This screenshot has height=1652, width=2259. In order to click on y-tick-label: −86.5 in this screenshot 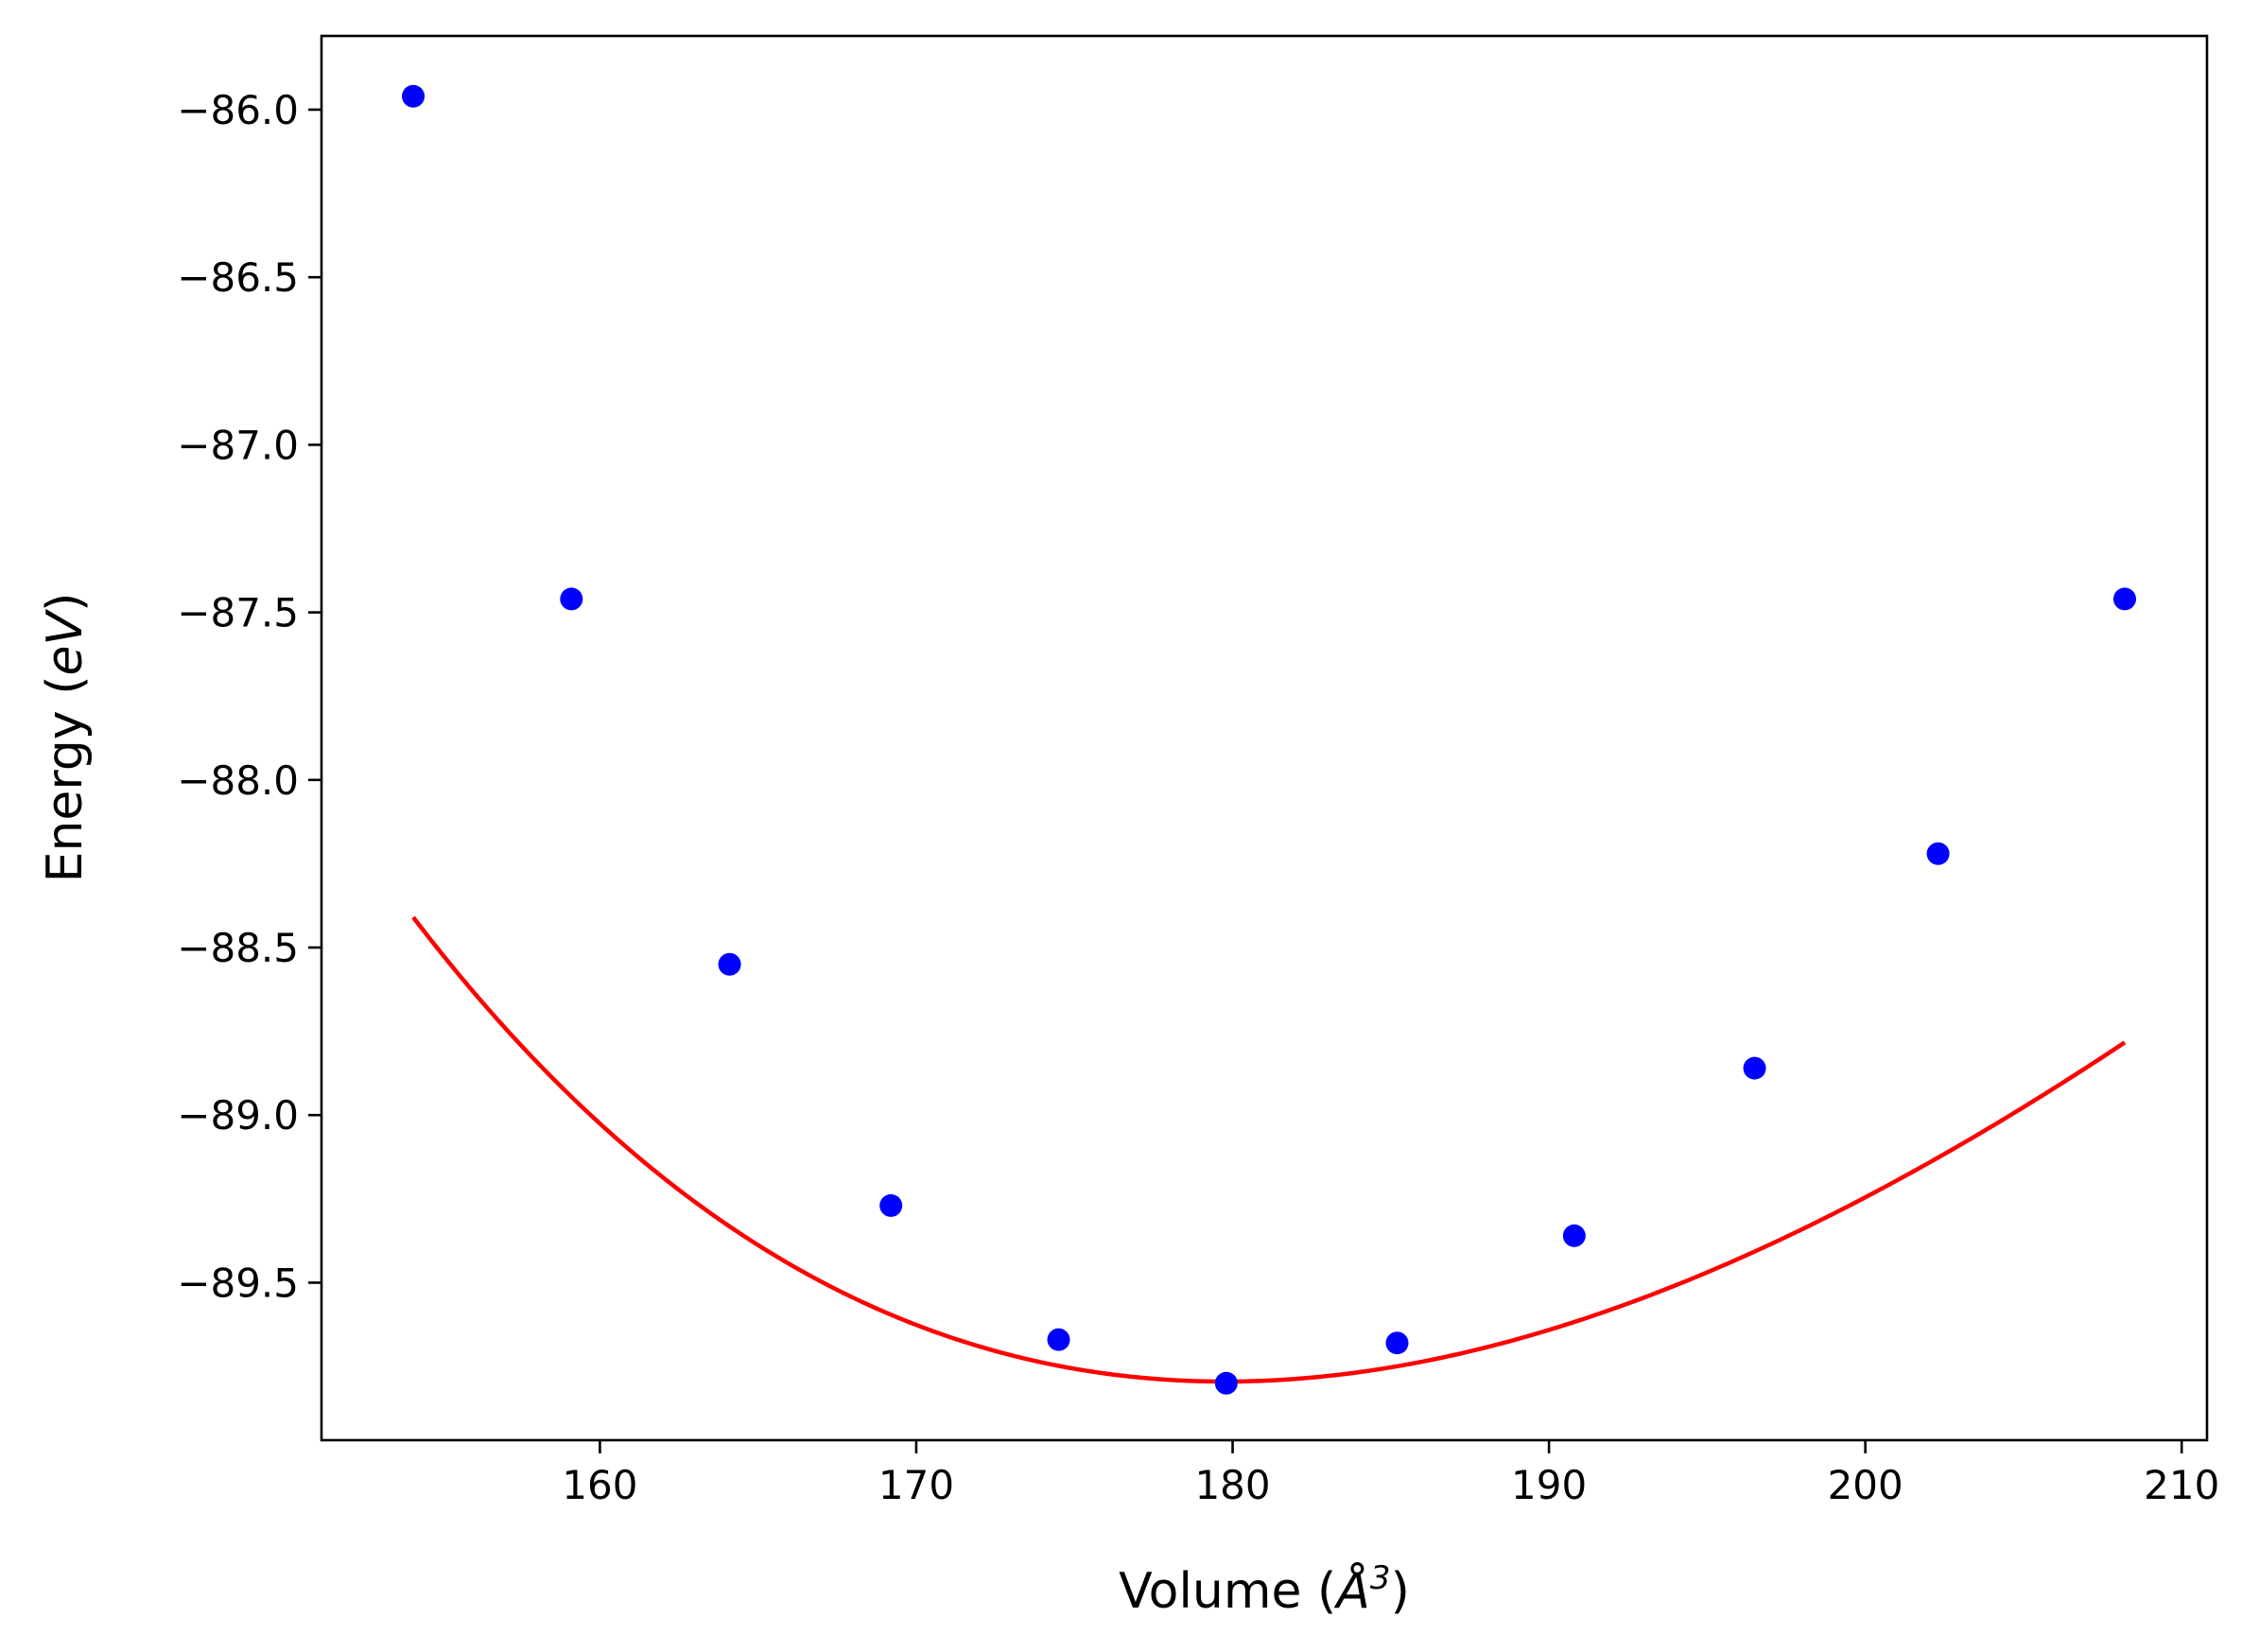, I will do `click(238, 278)`.